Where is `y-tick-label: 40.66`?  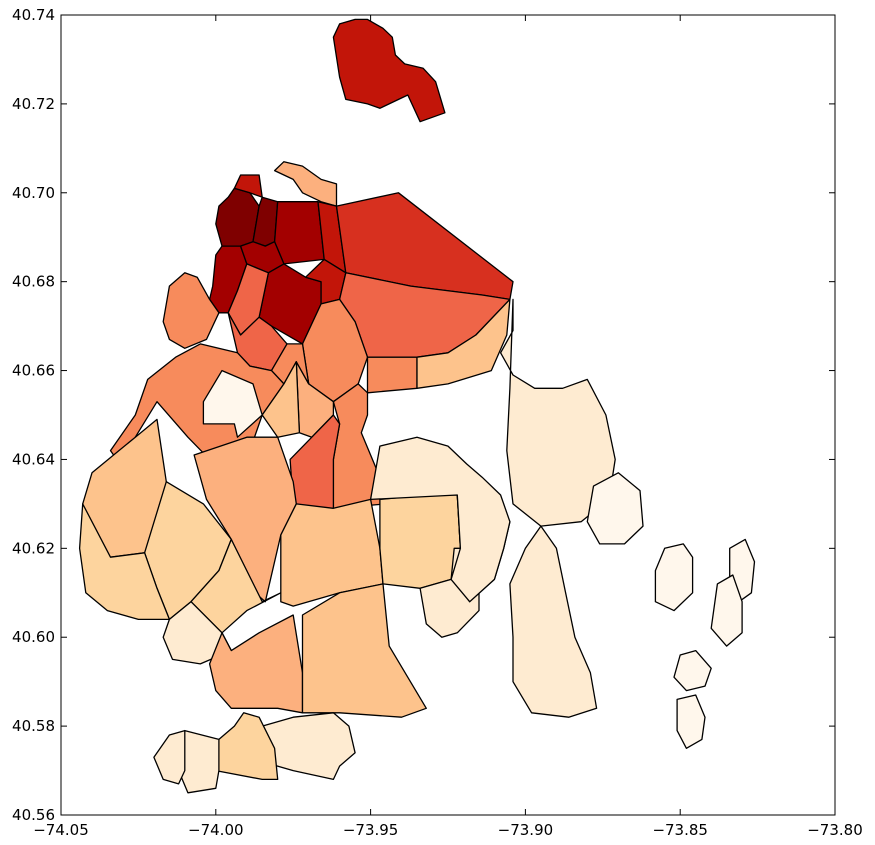
y-tick-label: 40.66 is located at coordinates (33, 371).